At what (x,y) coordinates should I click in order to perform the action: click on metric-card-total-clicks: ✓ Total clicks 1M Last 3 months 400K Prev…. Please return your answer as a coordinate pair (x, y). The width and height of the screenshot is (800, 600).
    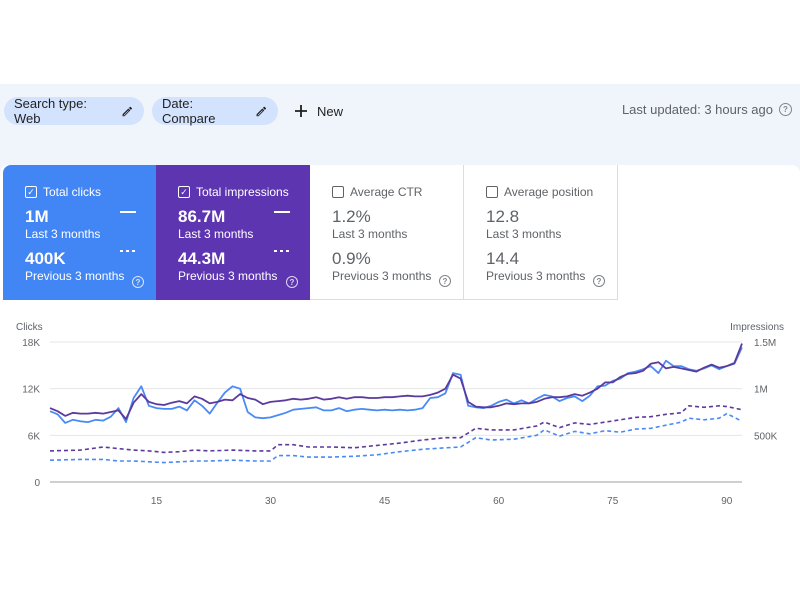
    Looking at the image, I should click on (79, 232).